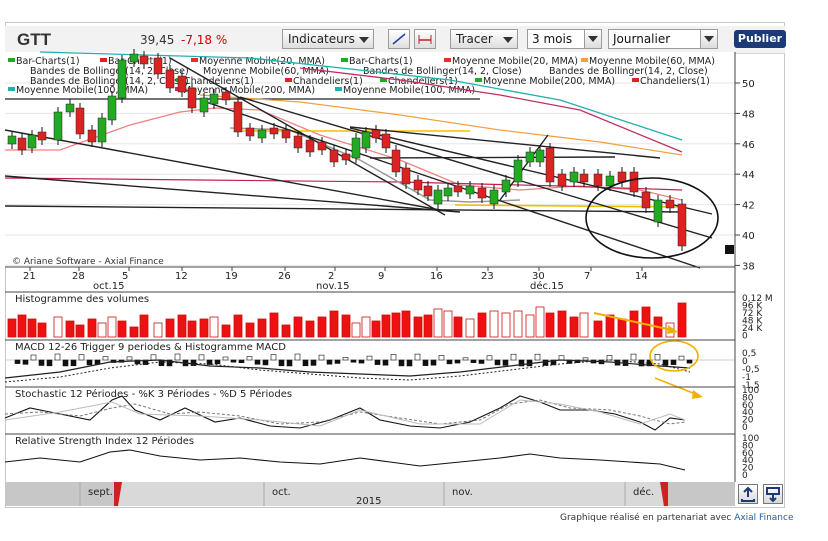 This screenshot has height=541, width=828. What do you see at coordinates (181, 276) in the screenshot?
I see `date-tick-label: 12` at bounding box center [181, 276].